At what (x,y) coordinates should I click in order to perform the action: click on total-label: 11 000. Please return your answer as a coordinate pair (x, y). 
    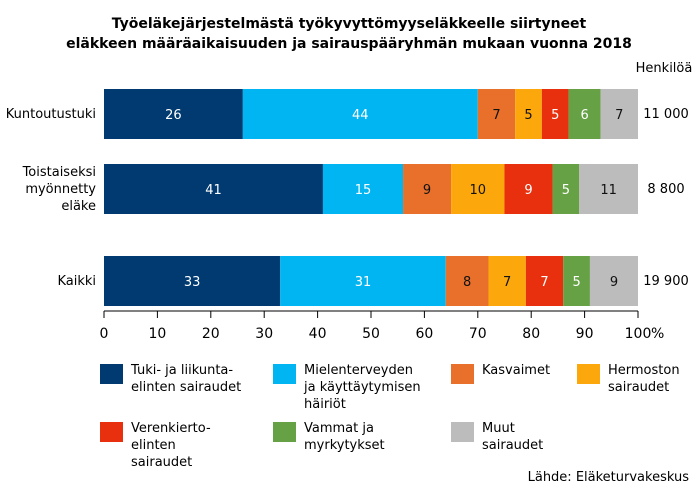
    Looking at the image, I should click on (666, 114).